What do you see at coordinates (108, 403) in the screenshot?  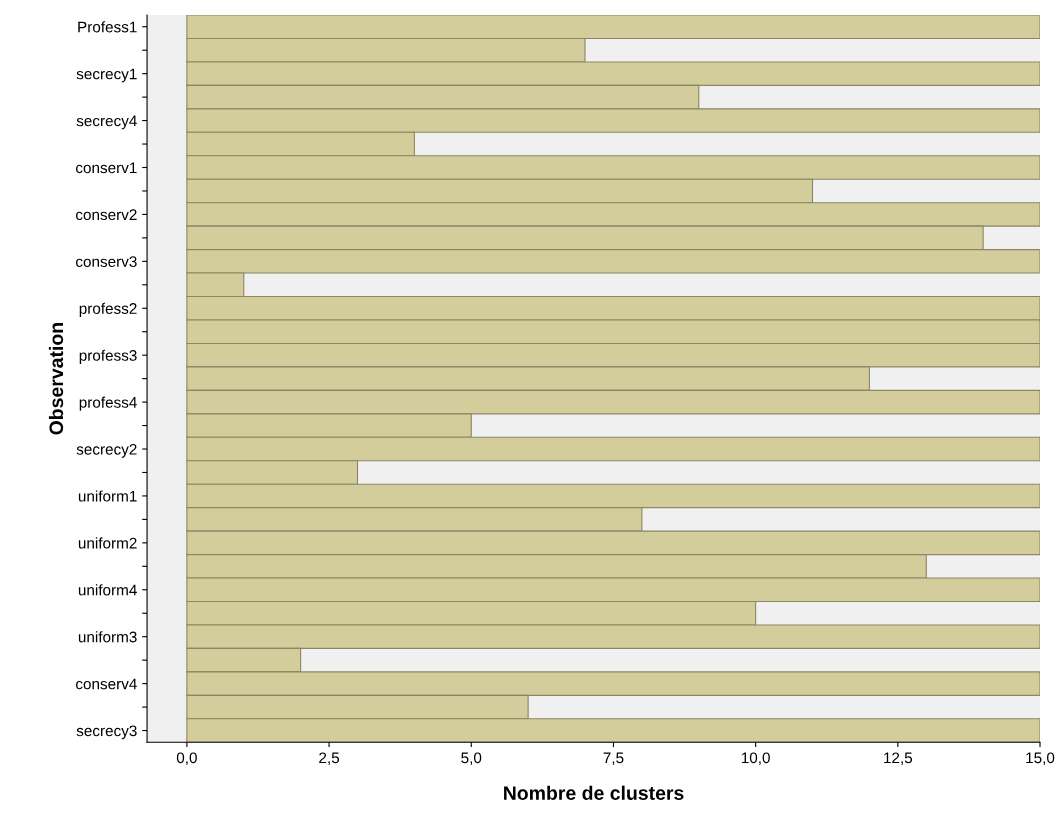 I see `y-tick-label: profess4` at bounding box center [108, 403].